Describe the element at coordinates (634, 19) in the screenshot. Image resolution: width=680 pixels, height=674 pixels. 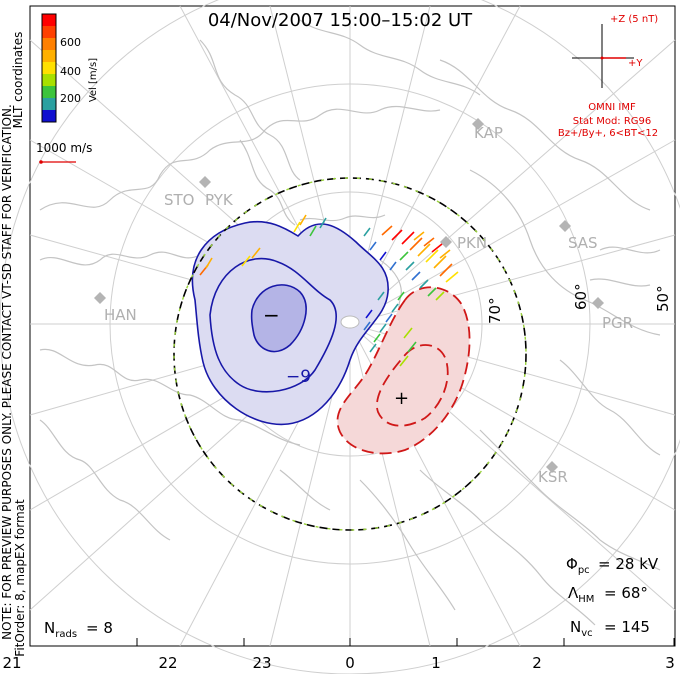
I see `imf-z-label: +Z (5 nT)` at that location.